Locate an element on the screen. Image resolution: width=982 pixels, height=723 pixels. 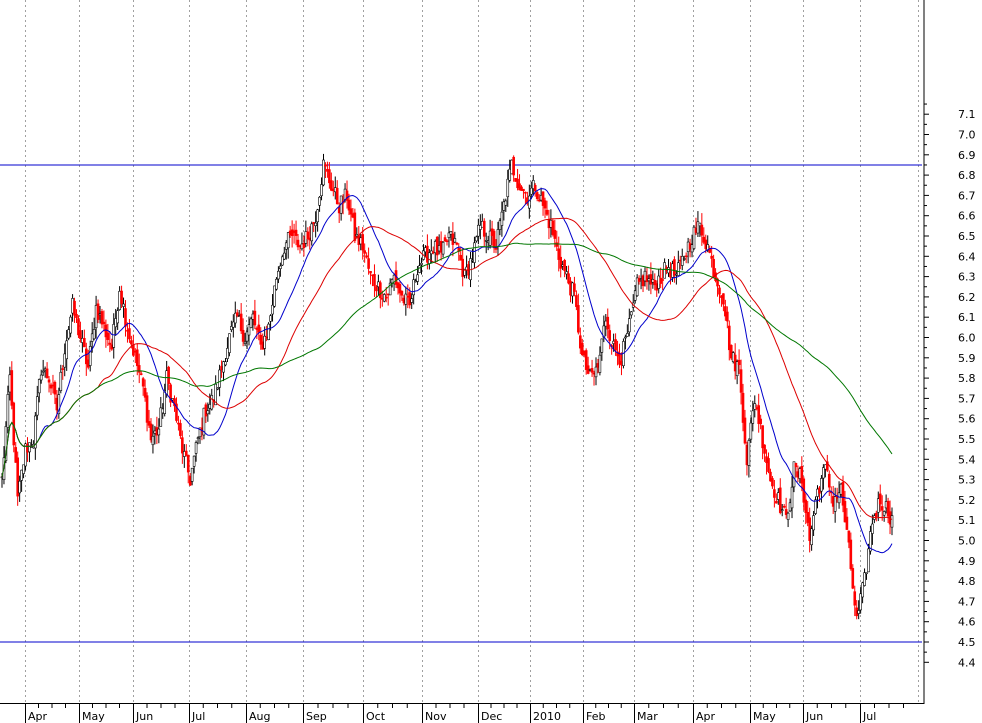
y-tick-label: 5.9 is located at coordinates (967, 358).